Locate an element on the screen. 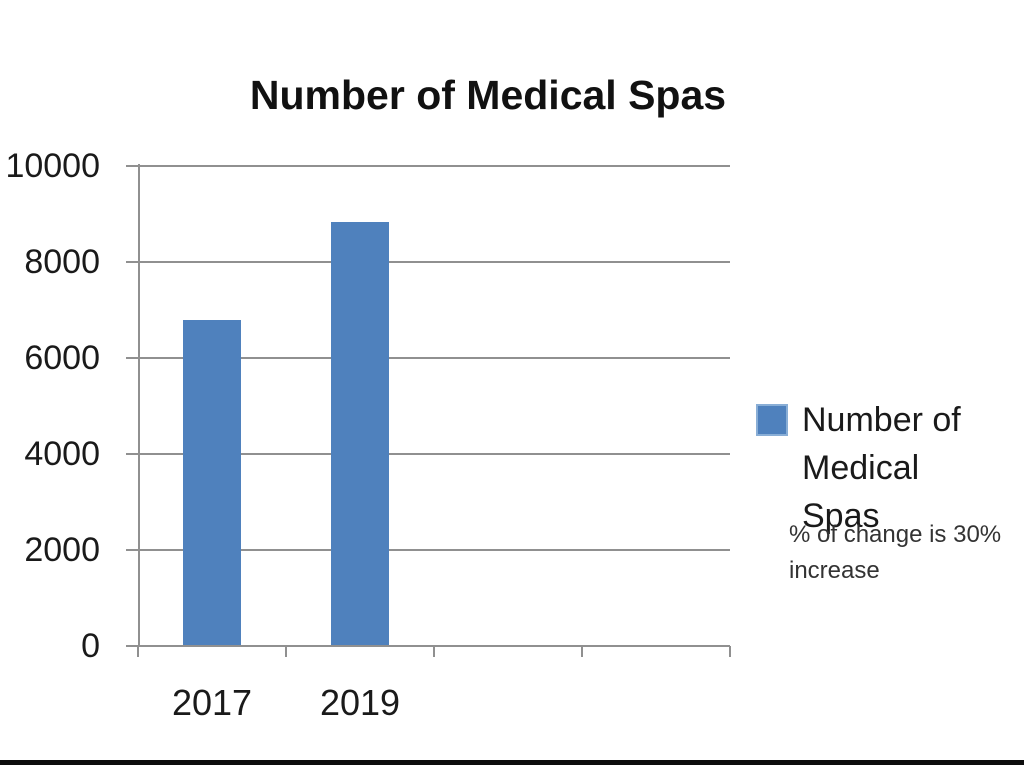  y-axis-label: 6000 is located at coordinates (62, 358).